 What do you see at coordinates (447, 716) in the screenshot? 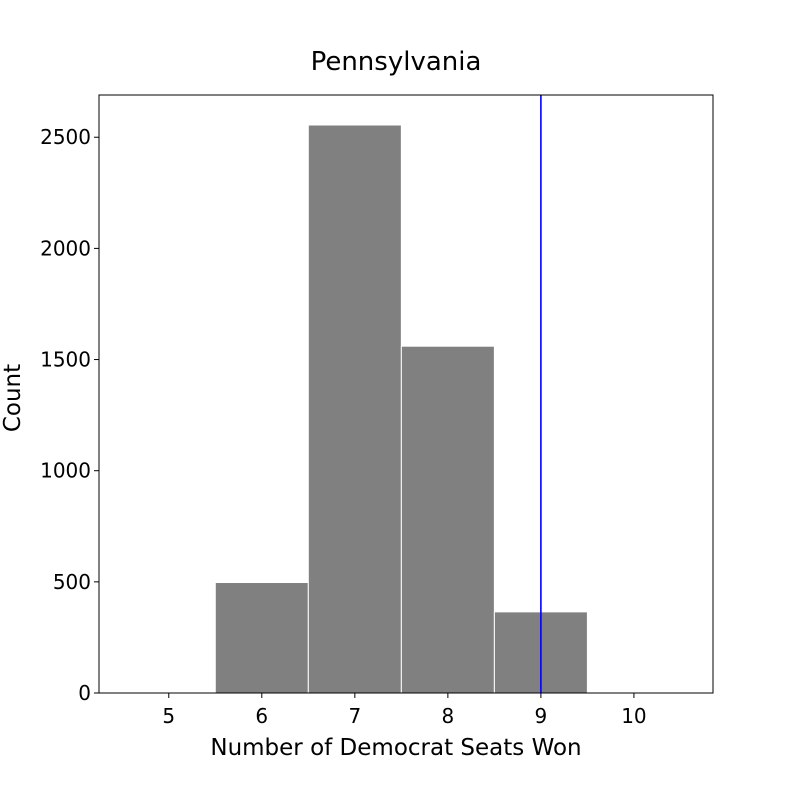
I see `x-tick-label: 8` at bounding box center [447, 716].